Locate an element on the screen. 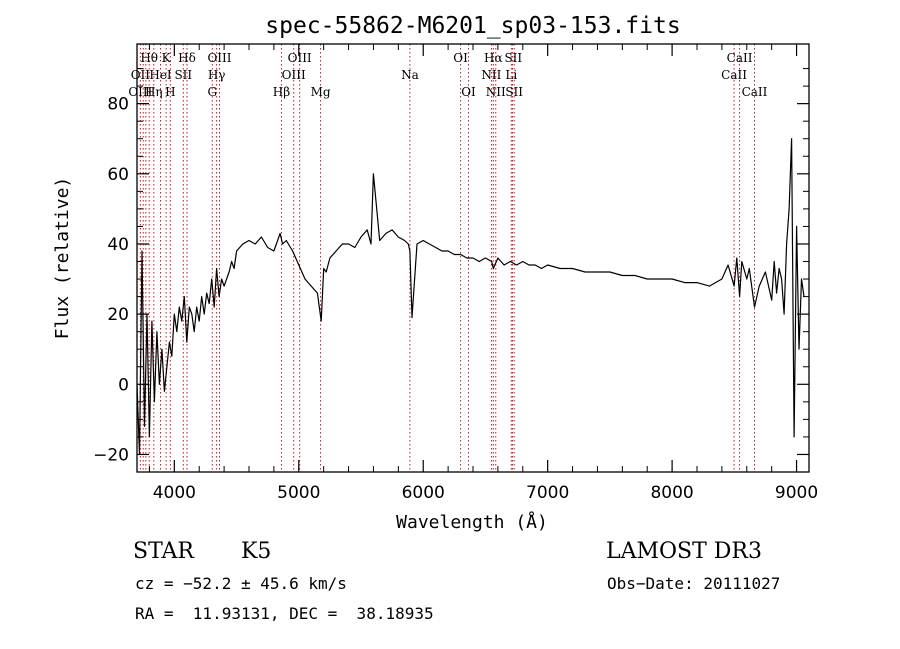 Image resolution: width=900 pixels, height=649 pixels. sky-coordinates: RA = 11.93131, DEC = 38.18935 is located at coordinates (284, 613).